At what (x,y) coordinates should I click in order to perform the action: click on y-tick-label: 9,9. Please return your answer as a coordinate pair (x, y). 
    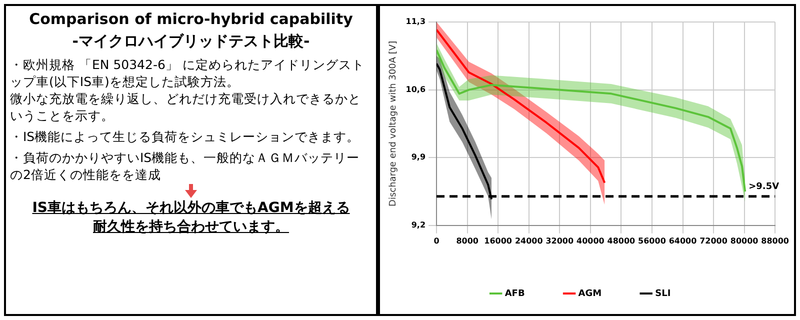
    Looking at the image, I should click on (418, 157).